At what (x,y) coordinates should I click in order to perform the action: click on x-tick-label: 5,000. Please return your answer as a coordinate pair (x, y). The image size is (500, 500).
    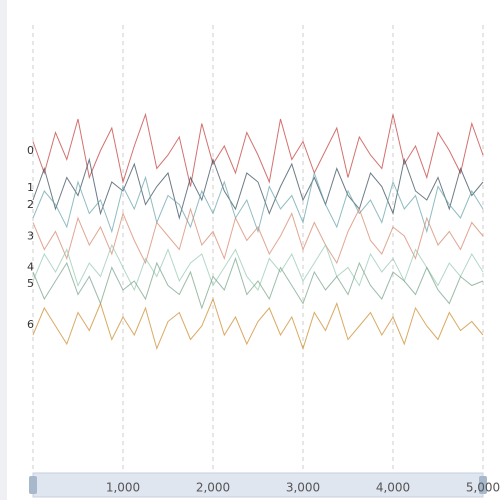
    Looking at the image, I should click on (483, 488).